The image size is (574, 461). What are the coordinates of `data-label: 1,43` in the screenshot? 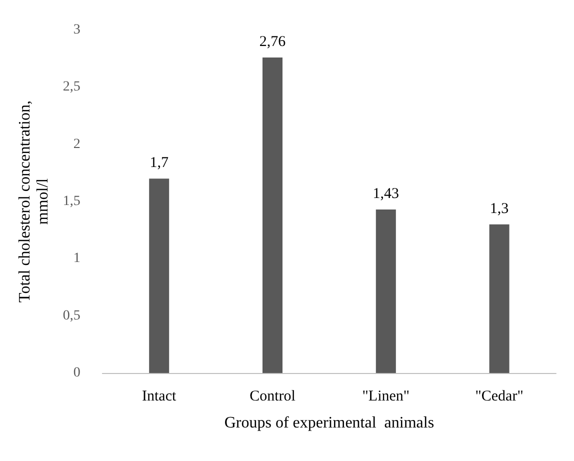 It's located at (386, 194).